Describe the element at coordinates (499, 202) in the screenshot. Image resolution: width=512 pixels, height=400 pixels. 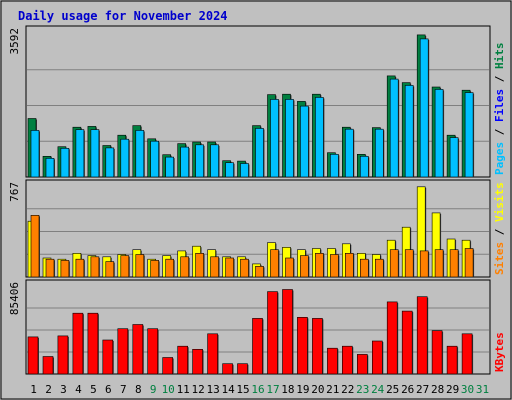
I see `legend-item: Visits` at that location.